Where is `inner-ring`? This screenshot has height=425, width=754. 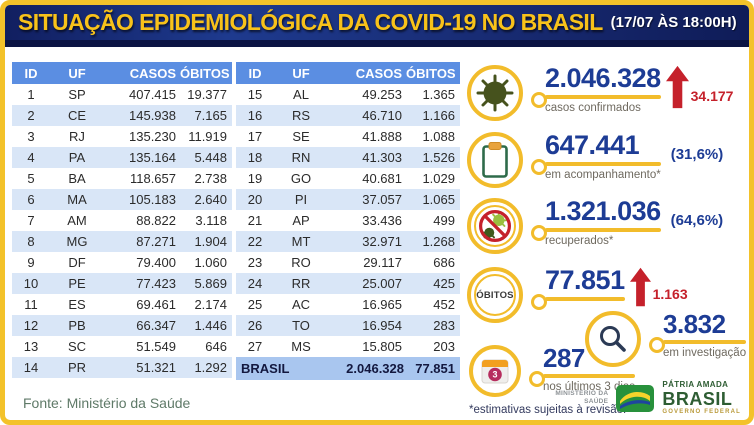 inner-ring is located at coordinates (495, 226).